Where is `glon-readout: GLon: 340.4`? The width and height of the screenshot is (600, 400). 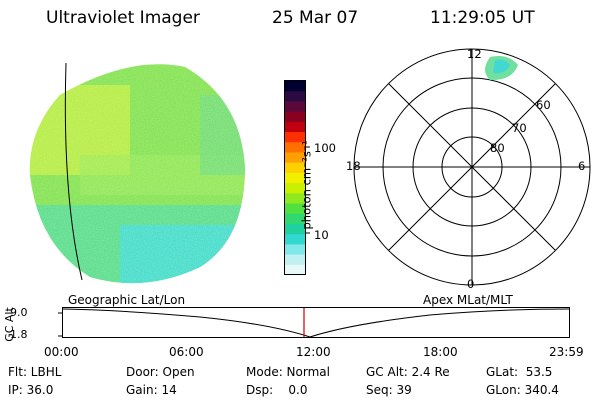
glon-readout: GLon: 340.4 is located at coordinates (522, 390).